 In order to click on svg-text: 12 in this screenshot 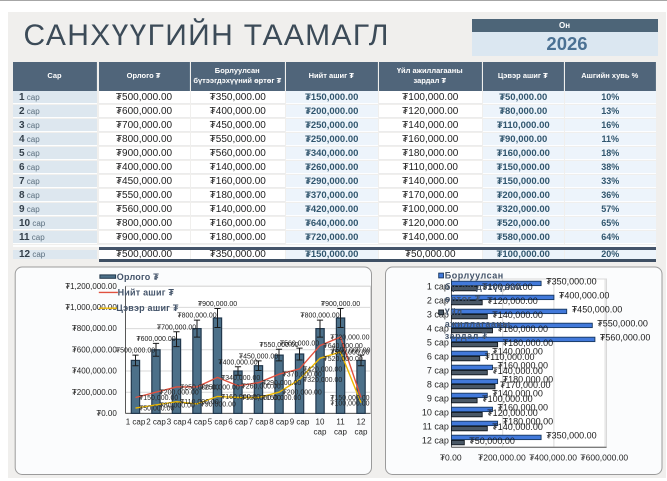, I will do `click(361, 422)`.